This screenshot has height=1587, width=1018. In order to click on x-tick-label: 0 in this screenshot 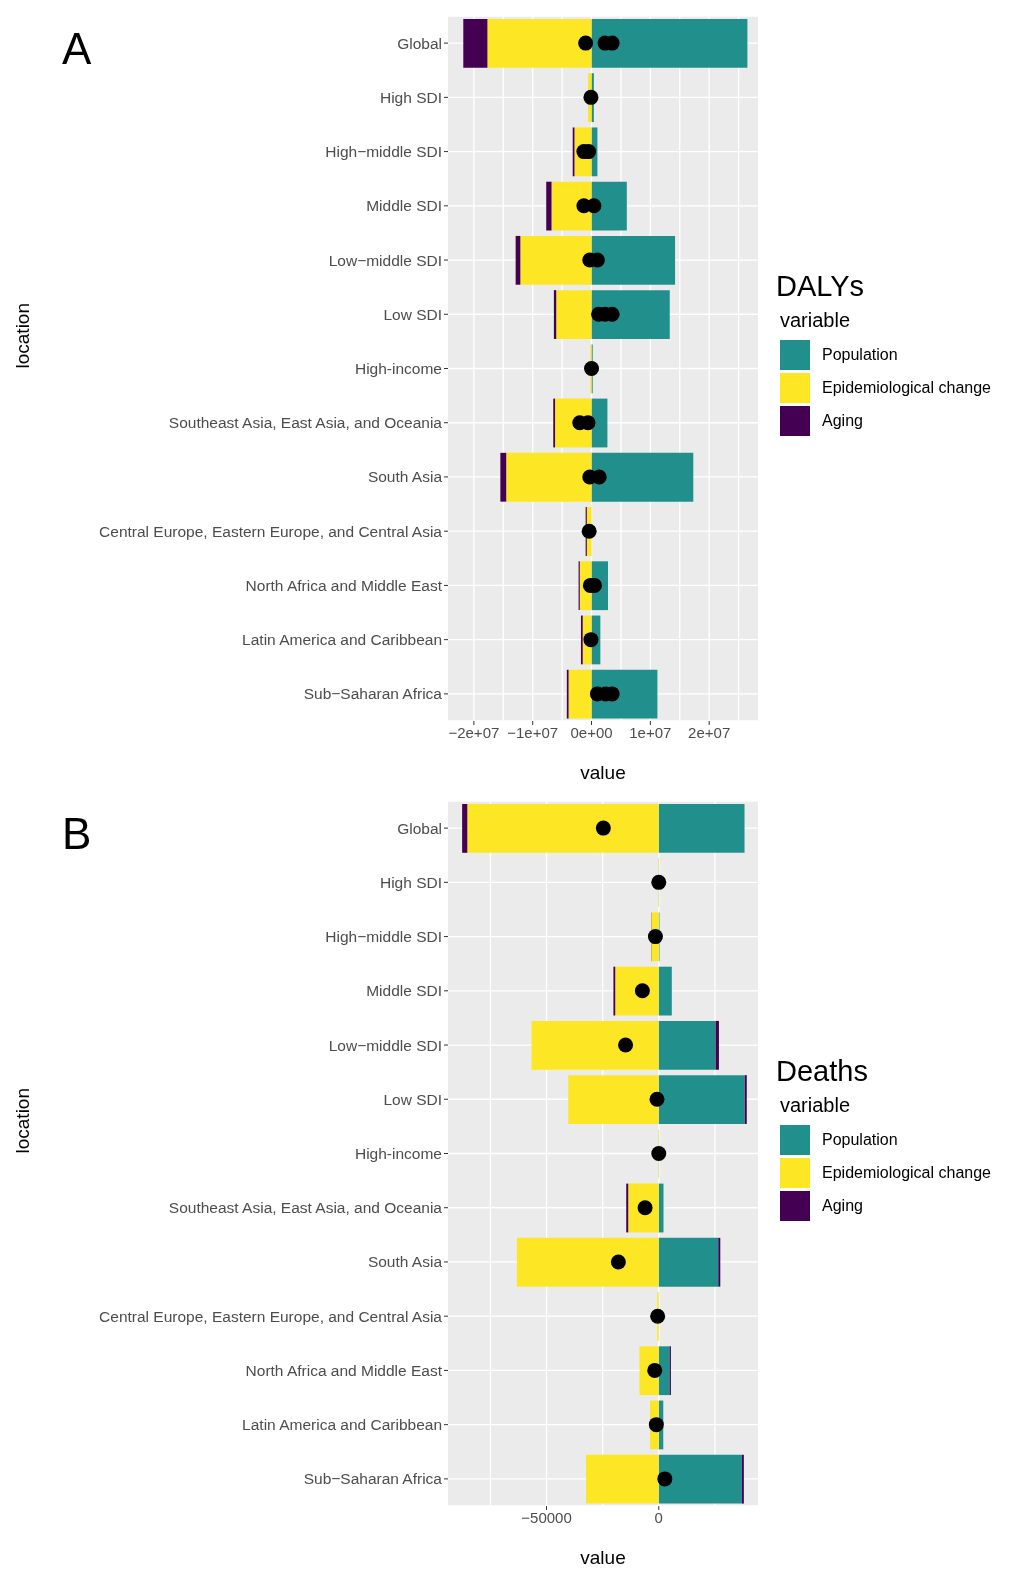, I will do `click(658, 1517)`.